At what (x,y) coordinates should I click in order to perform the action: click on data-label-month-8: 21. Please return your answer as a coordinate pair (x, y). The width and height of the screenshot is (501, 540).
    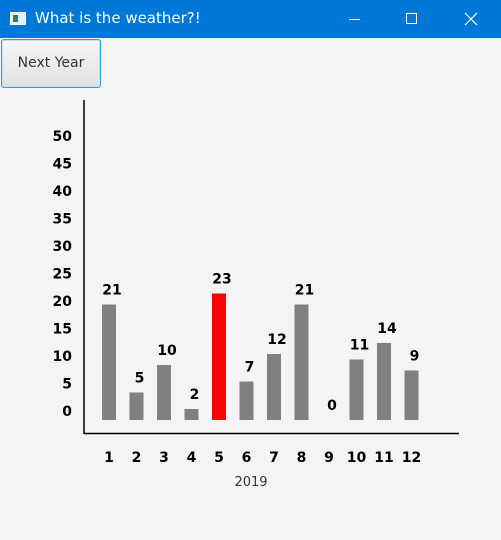
    Looking at the image, I should click on (304, 291).